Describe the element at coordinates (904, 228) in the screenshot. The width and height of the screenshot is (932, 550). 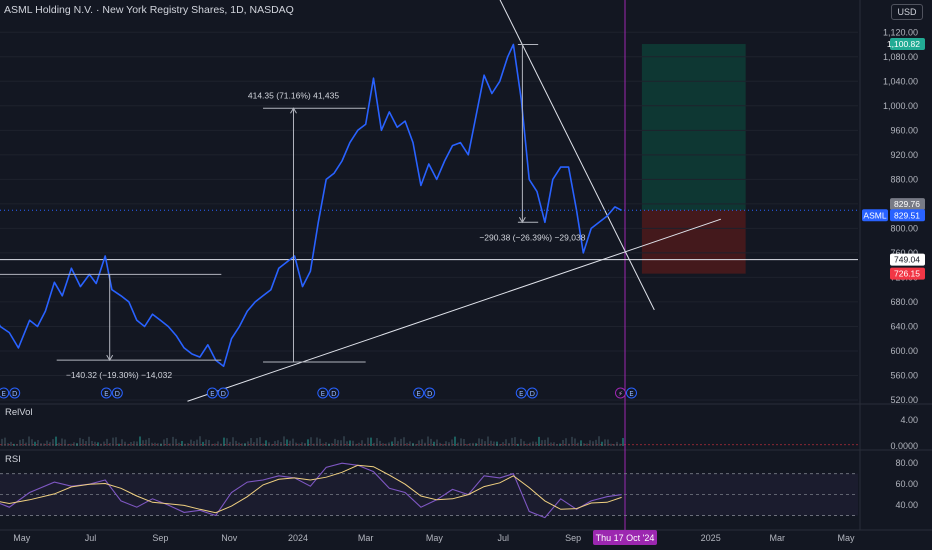
I see `price-tick-label: 800.00` at that location.